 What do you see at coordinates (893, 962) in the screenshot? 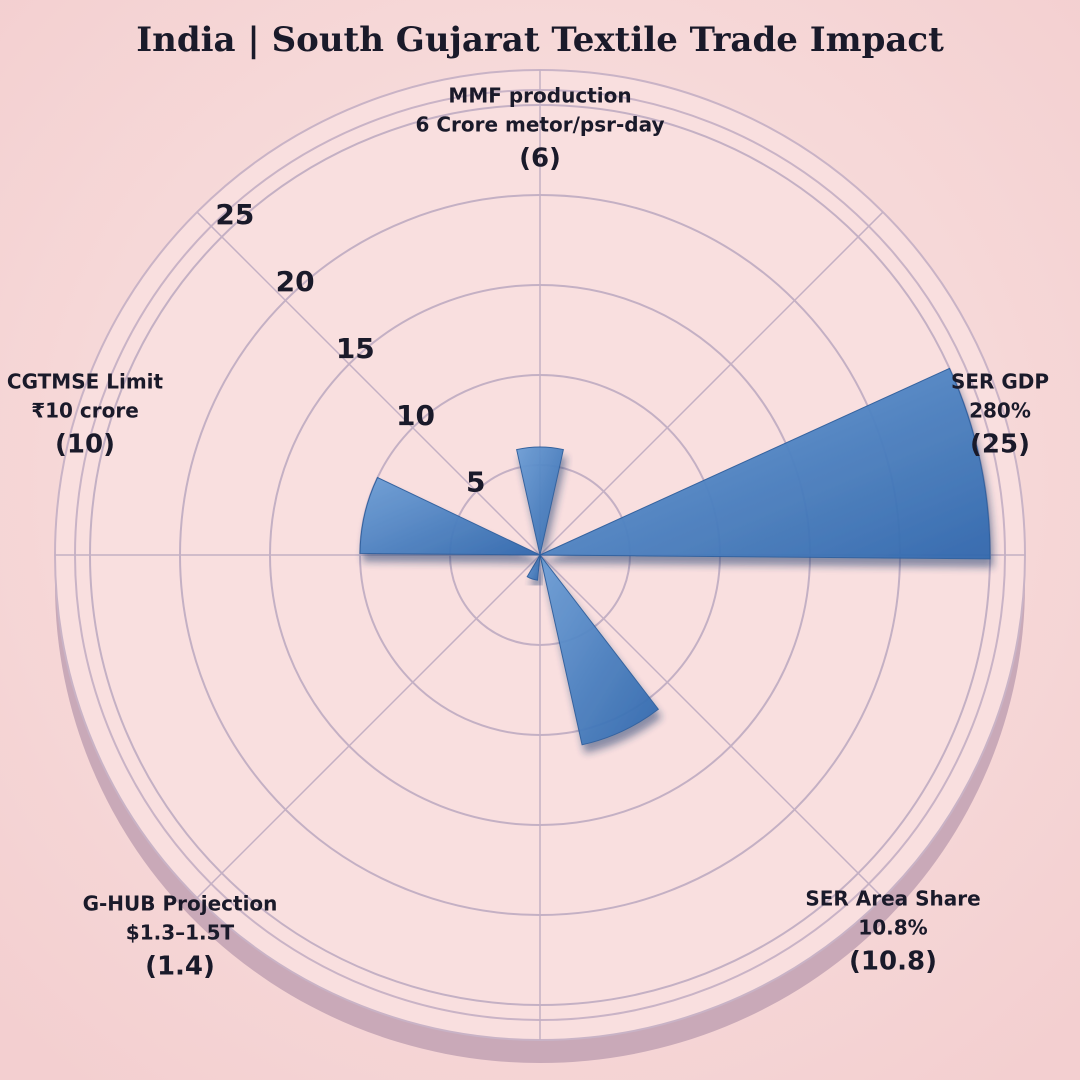
I see `value-label: (10.8)` at bounding box center [893, 962].